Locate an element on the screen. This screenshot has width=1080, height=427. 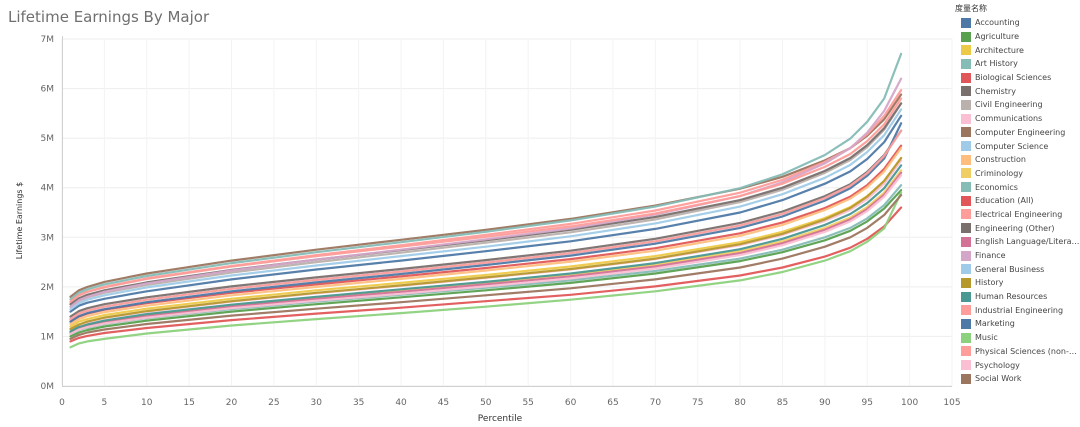
x-tick-label: 40 is located at coordinates (401, 403).